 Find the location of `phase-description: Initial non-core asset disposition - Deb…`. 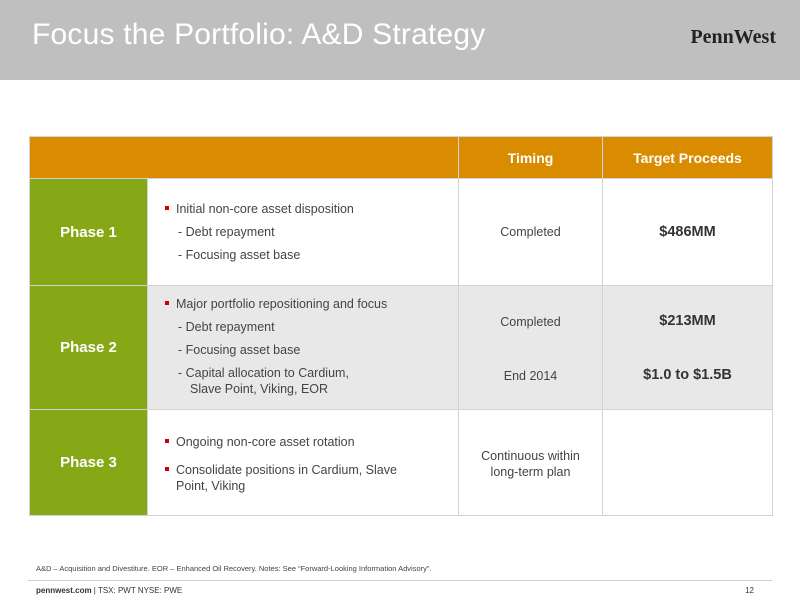

phase-description: Initial non-core asset disposition - Deb… is located at coordinates (303, 232).